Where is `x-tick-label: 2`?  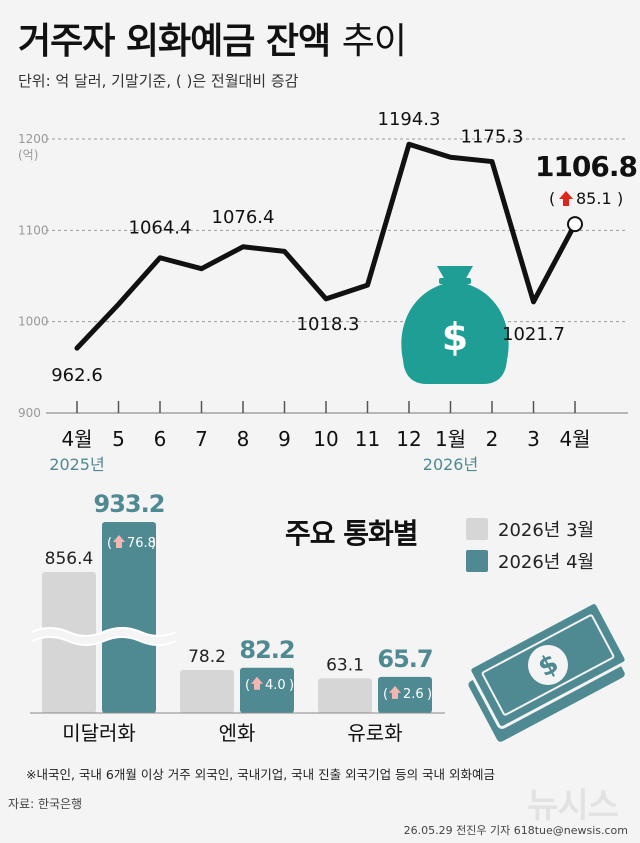 x-tick-label: 2 is located at coordinates (492, 439).